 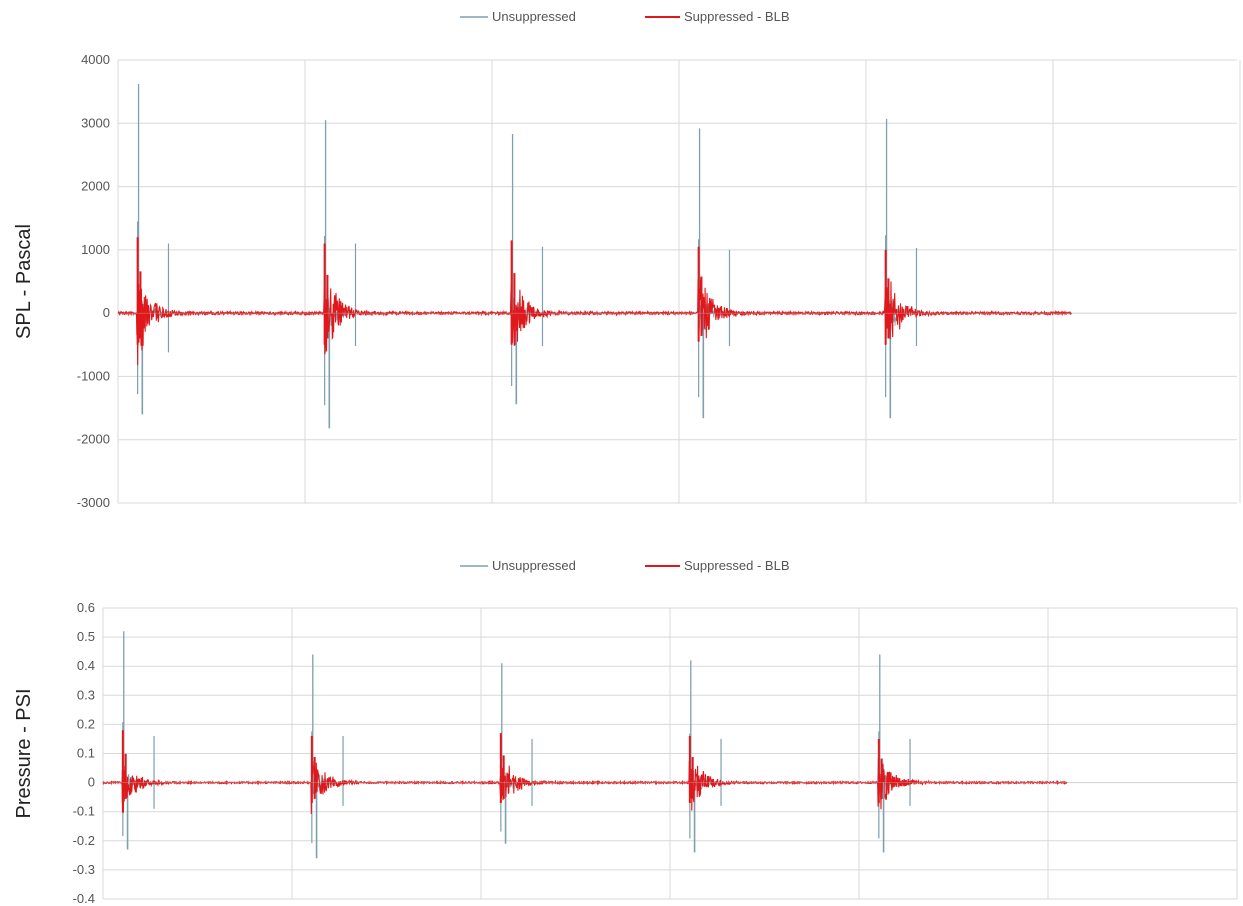 What do you see at coordinates (737, 16) in the screenshot?
I see `spl-legend-suppressed-label: Suppressed - BLB` at bounding box center [737, 16].